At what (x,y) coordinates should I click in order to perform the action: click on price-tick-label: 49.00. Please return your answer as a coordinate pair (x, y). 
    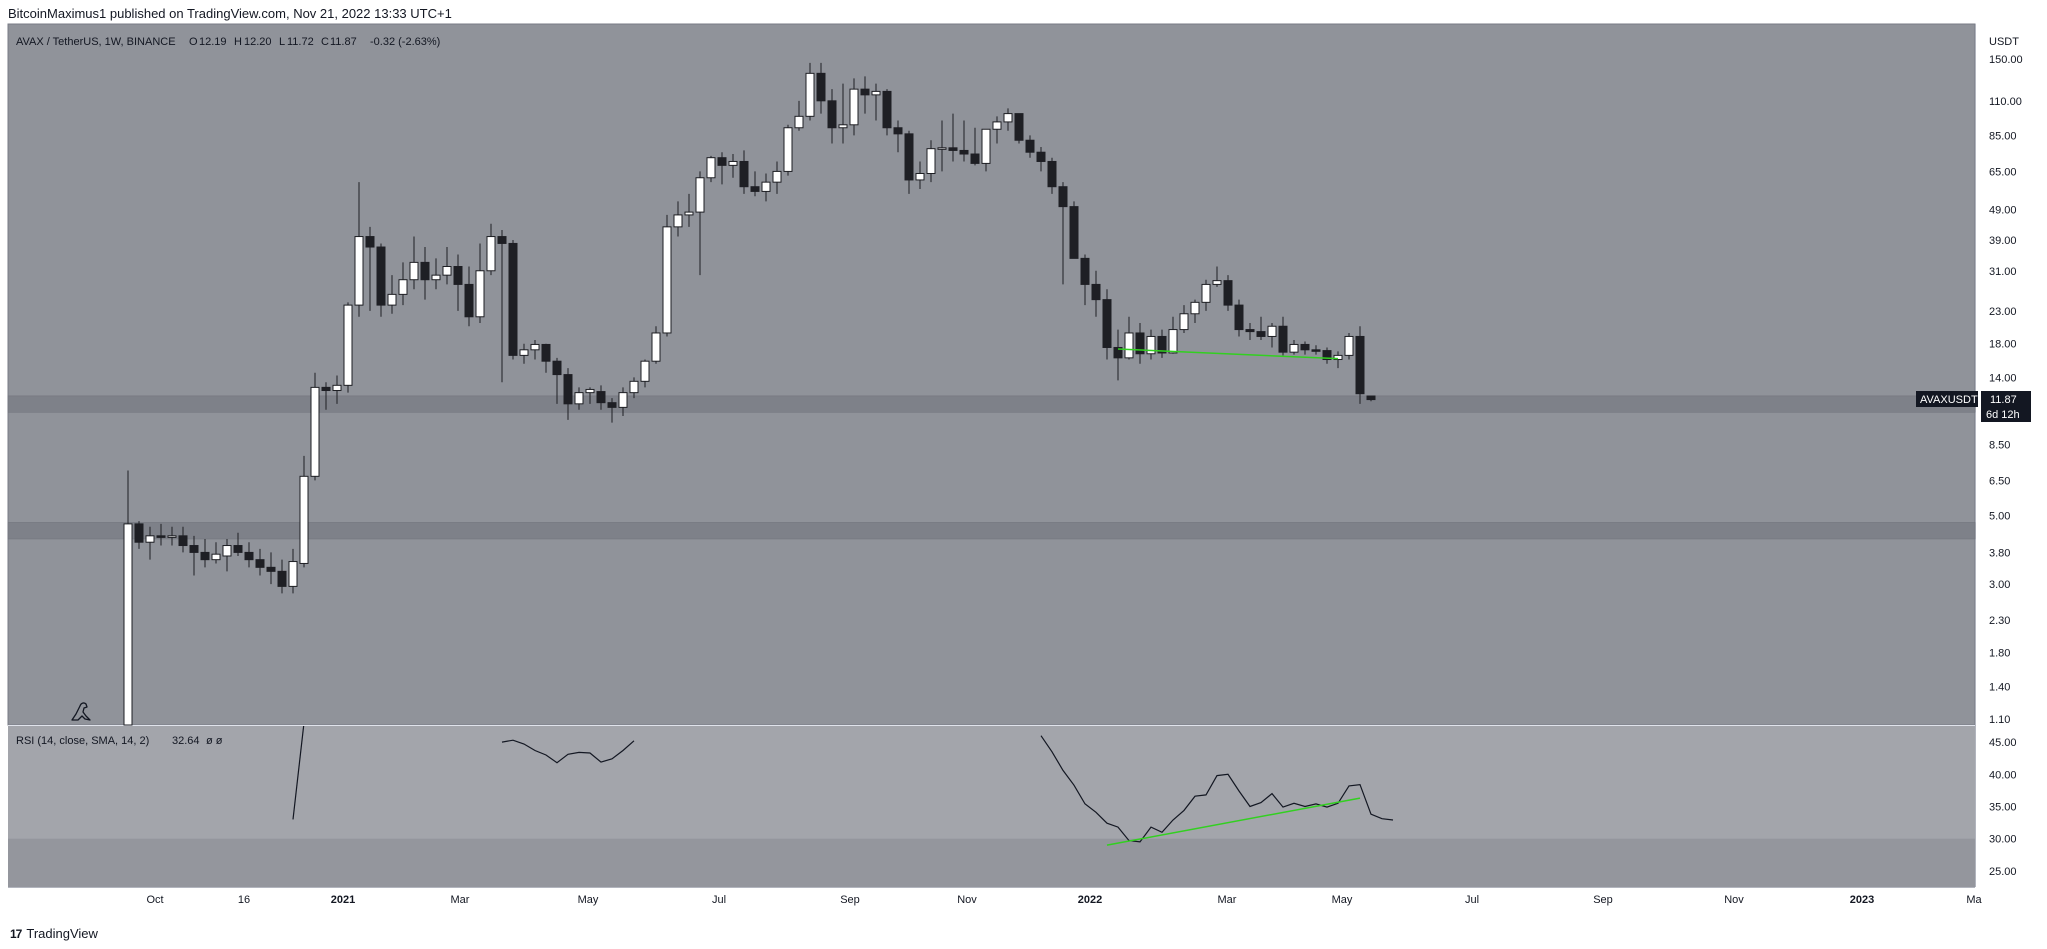
    Looking at the image, I should click on (2003, 210).